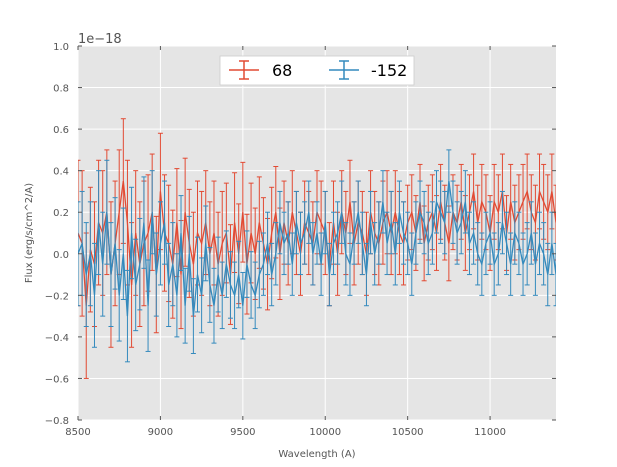 This screenshot has height=467, width=617. What do you see at coordinates (29, 233) in the screenshot?
I see `y-axis-label: Flux (erg/s/cm^2/A)` at bounding box center [29, 233].